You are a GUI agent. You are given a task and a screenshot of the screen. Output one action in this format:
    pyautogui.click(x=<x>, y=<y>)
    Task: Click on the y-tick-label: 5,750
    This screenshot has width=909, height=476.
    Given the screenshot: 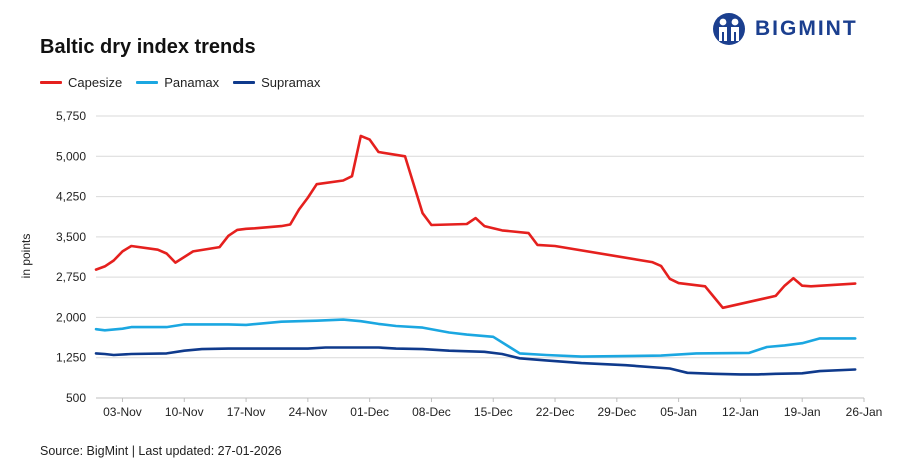 What is the action you would take?
    pyautogui.click(x=71, y=116)
    